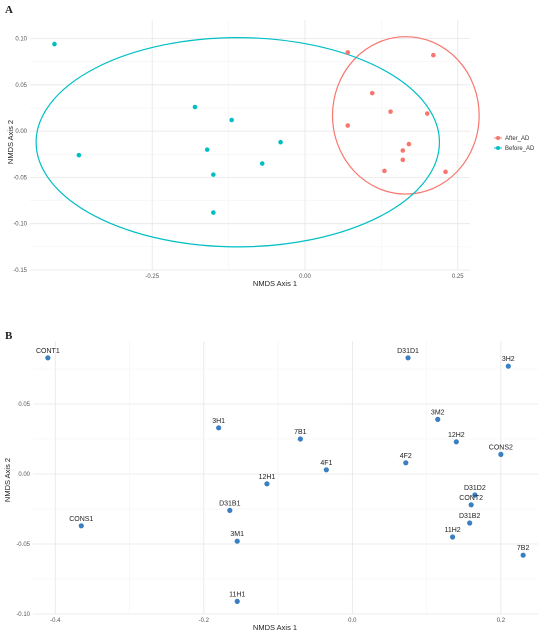  What do you see at coordinates (406, 456) in the screenshot?
I see `sample-label: 4F2` at bounding box center [406, 456].